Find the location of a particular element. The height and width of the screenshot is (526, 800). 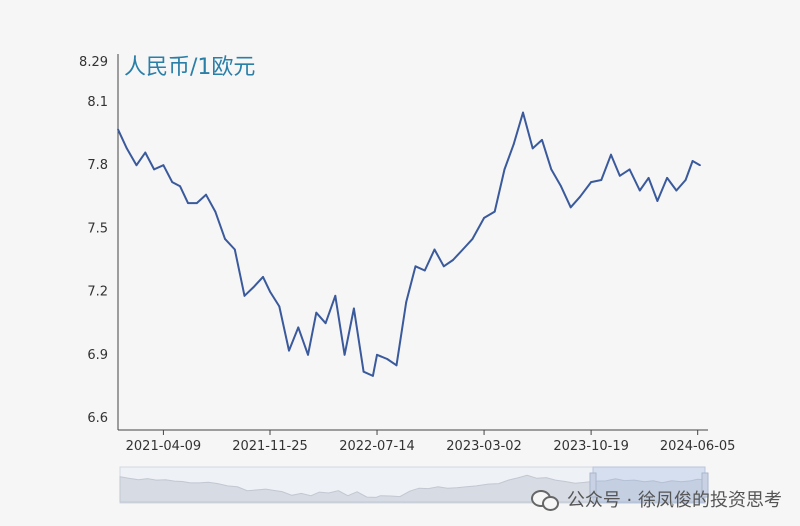

data-zoom-slider is located at coordinates (414, 485).